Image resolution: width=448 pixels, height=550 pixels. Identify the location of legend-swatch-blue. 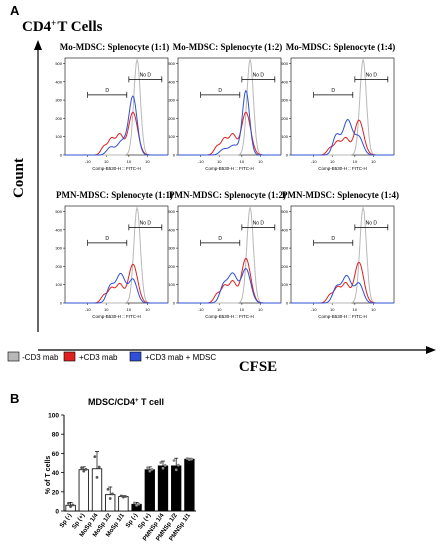
(135, 356).